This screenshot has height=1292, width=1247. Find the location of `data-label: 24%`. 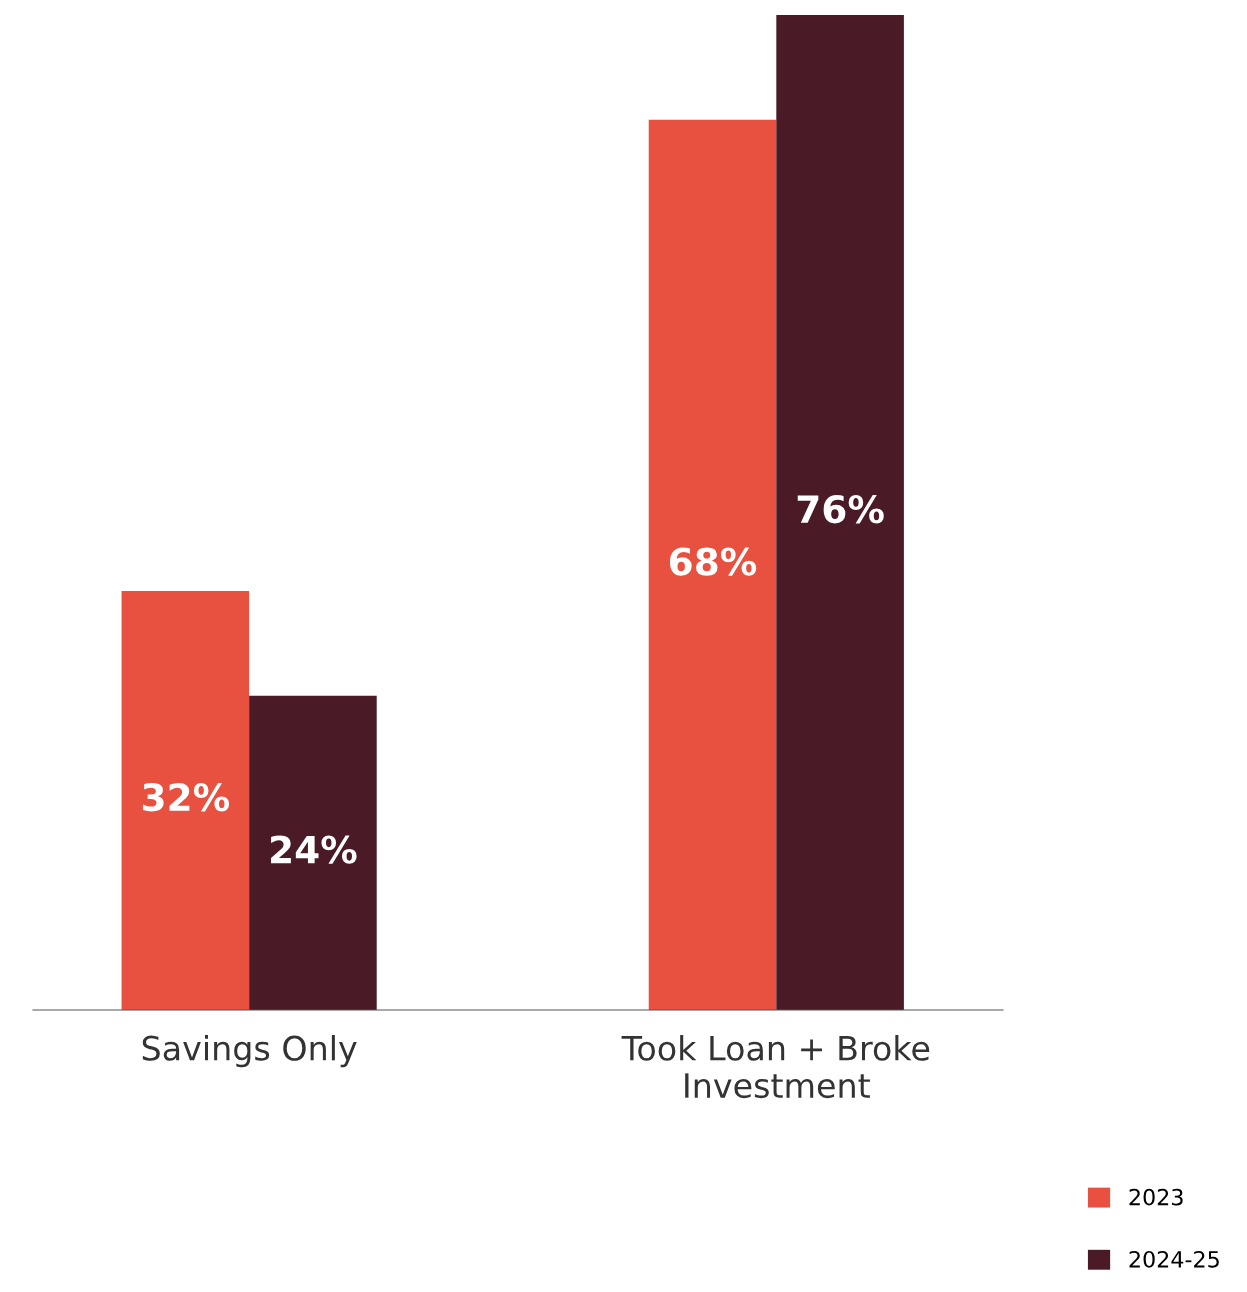

data-label: 24% is located at coordinates (314, 849).